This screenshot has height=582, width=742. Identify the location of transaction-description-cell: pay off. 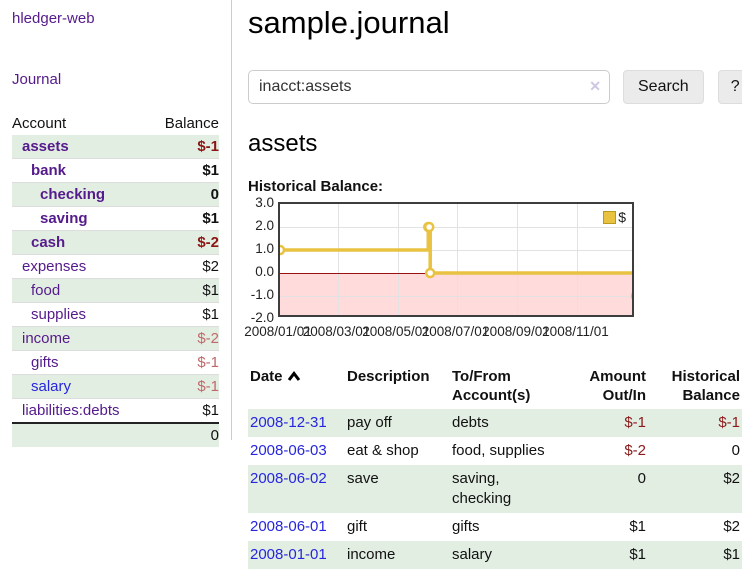
(369, 423).